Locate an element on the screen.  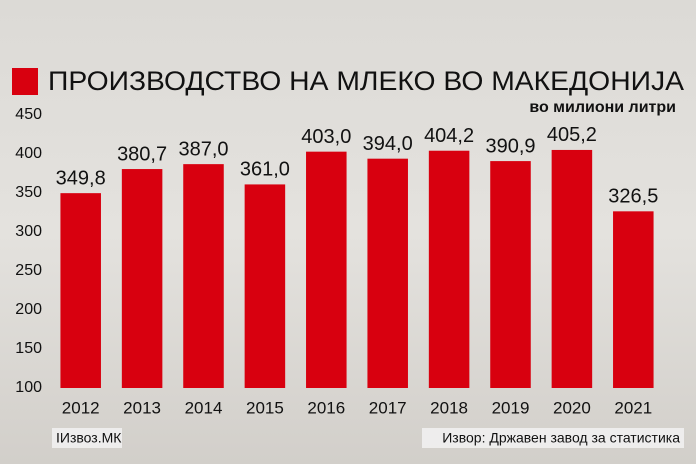
y-tick-label: 450 is located at coordinates (28, 114).